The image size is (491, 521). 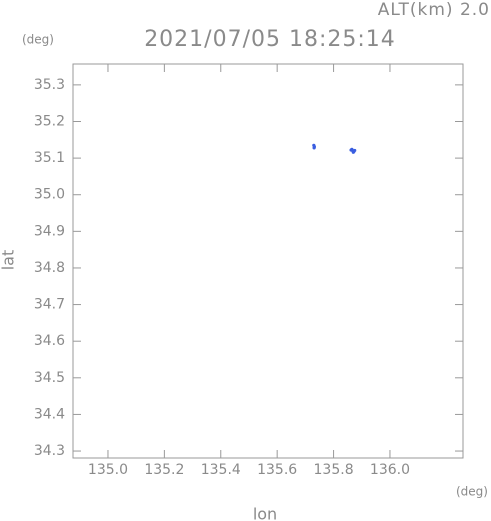 What do you see at coordinates (49, 414) in the screenshot?
I see `y-tick-label: 34.4` at bounding box center [49, 414].